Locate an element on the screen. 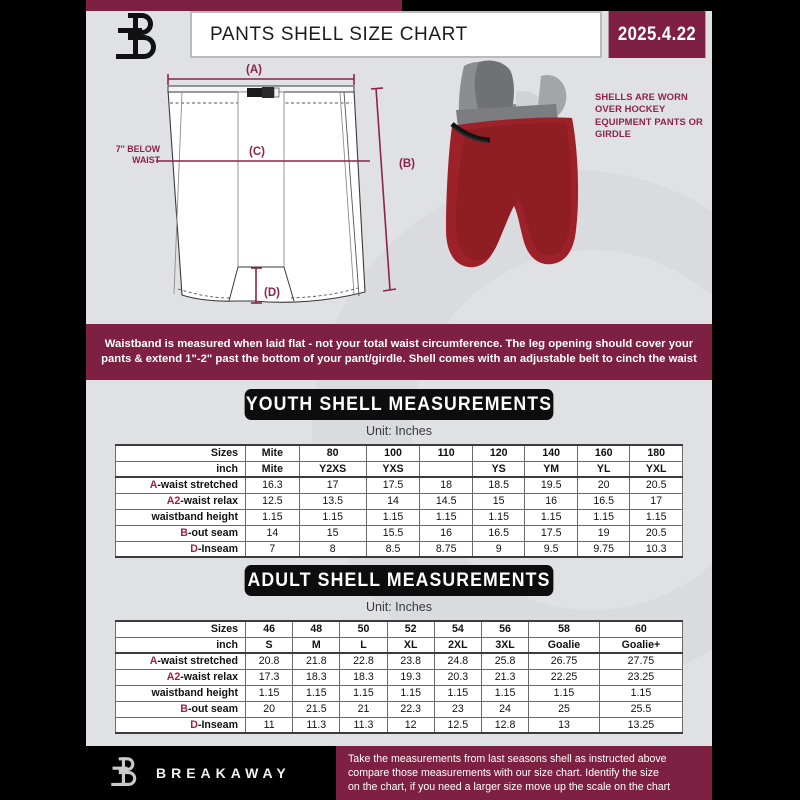  row-label: D-Inseam is located at coordinates (180, 725).